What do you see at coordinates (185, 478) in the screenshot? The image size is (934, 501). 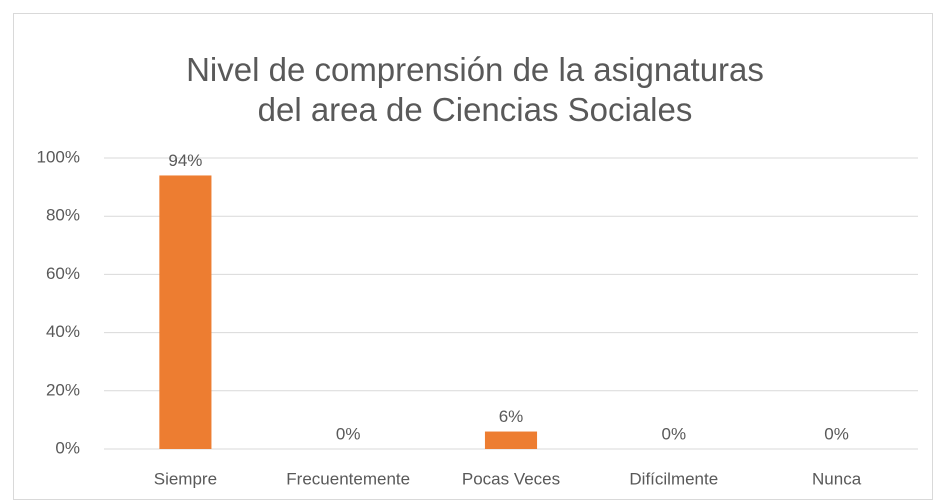 I see `x-tick-label: Siempre` at bounding box center [185, 478].